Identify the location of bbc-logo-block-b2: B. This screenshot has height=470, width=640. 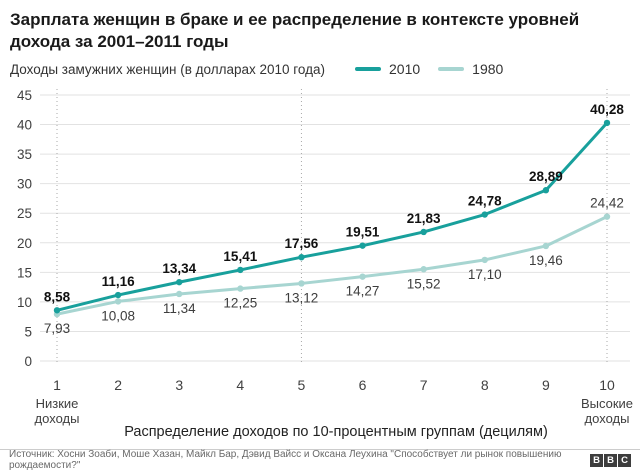
(610, 460).